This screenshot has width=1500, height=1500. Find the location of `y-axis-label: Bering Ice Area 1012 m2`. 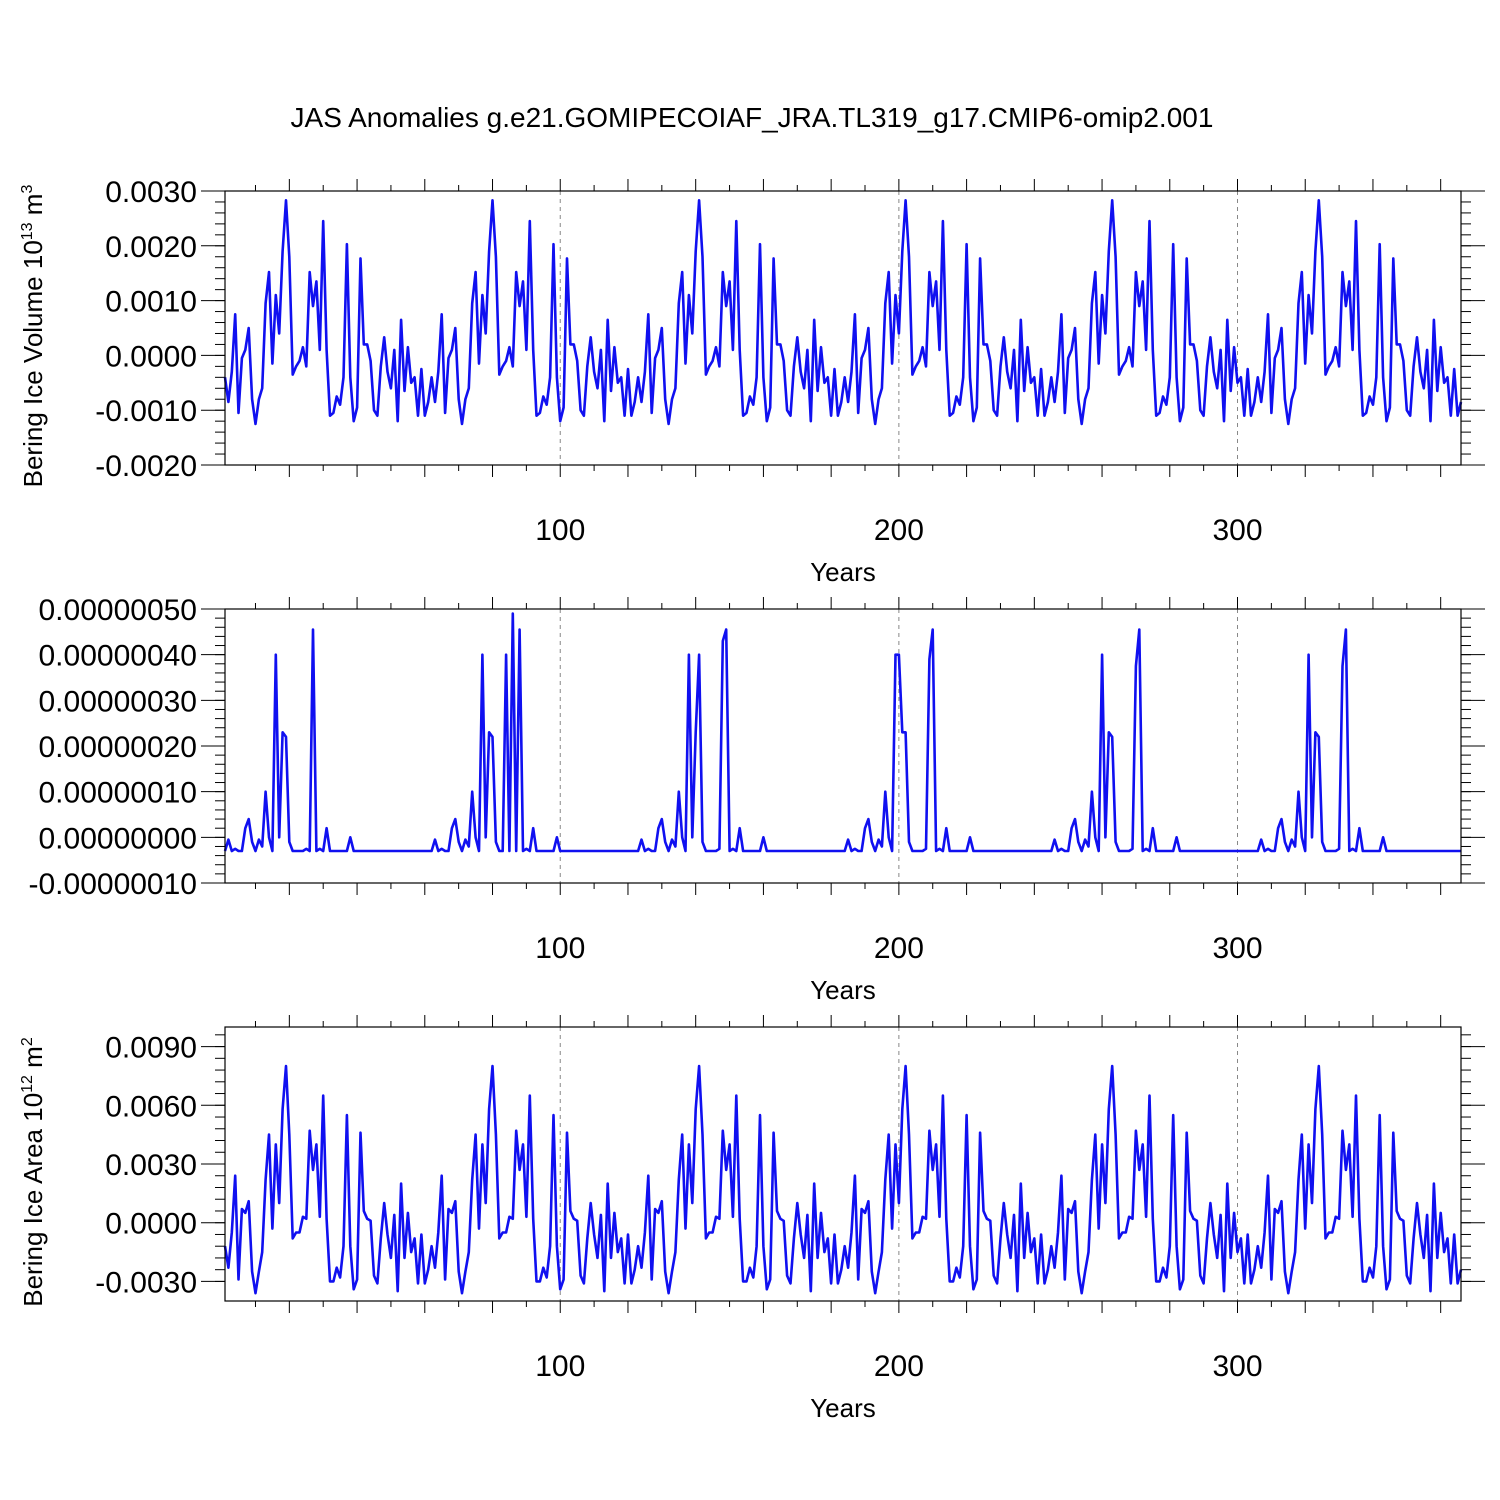

y-axis-label: Bering Ice Area 1012 m2 is located at coordinates (33, 1172).